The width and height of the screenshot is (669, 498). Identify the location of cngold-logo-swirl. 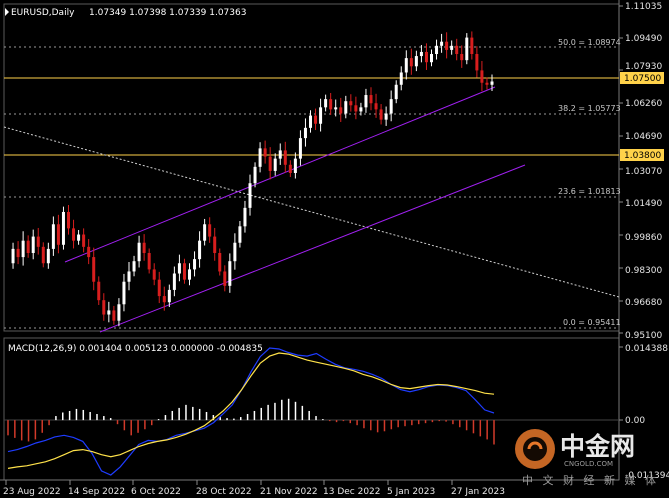
(535, 445).